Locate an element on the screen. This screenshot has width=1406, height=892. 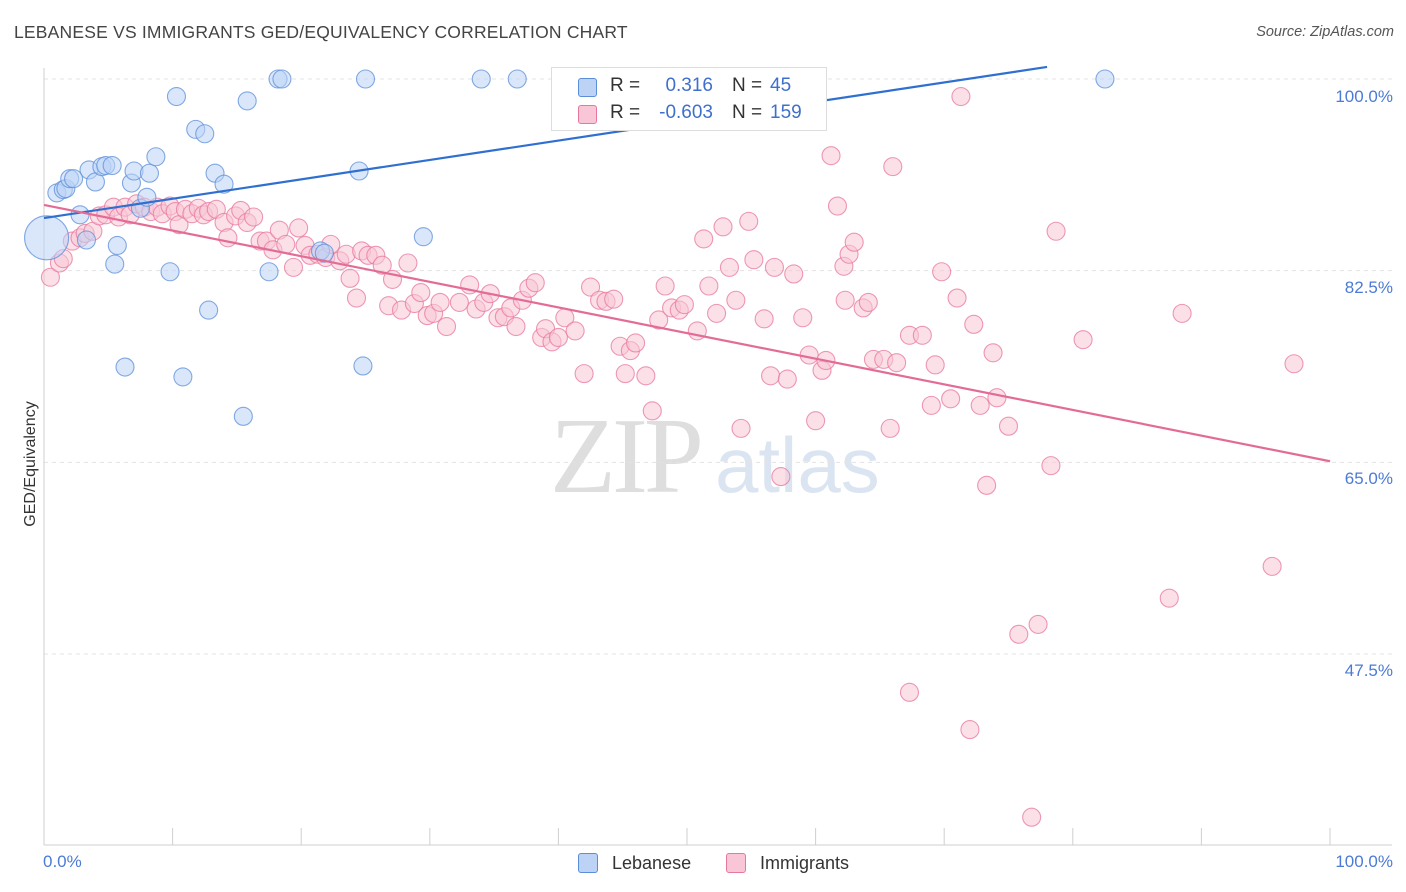
legend-n-value: 45 is located at coordinates (781, 85).